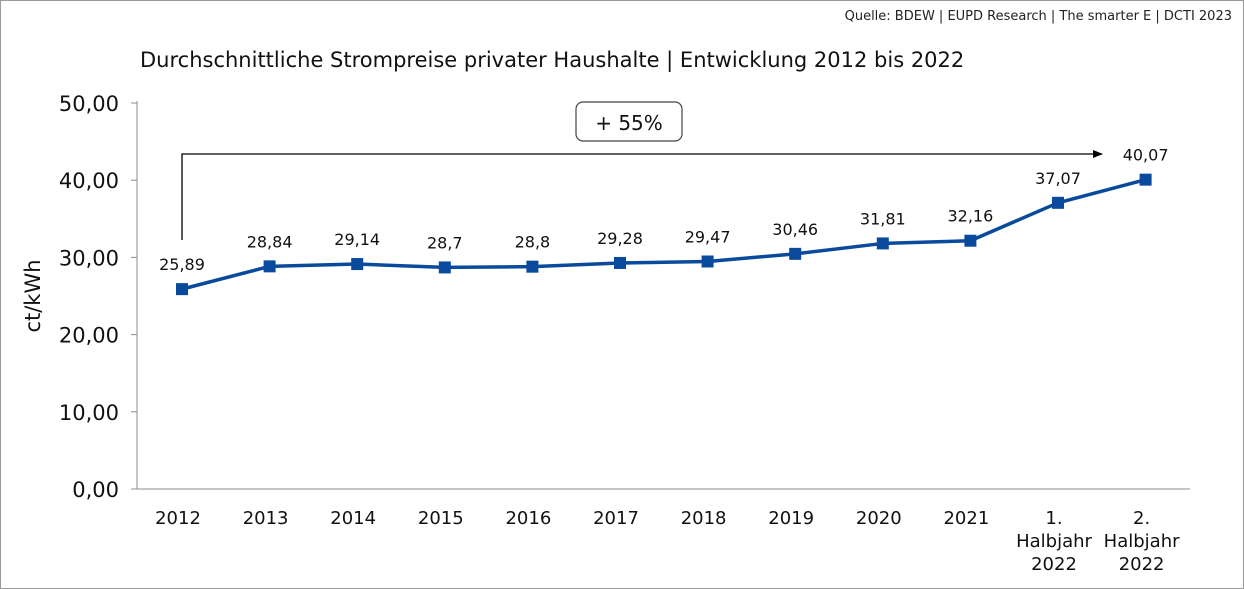 This screenshot has width=1244, height=589. I want to click on data-label: 25,89, so click(182, 264).